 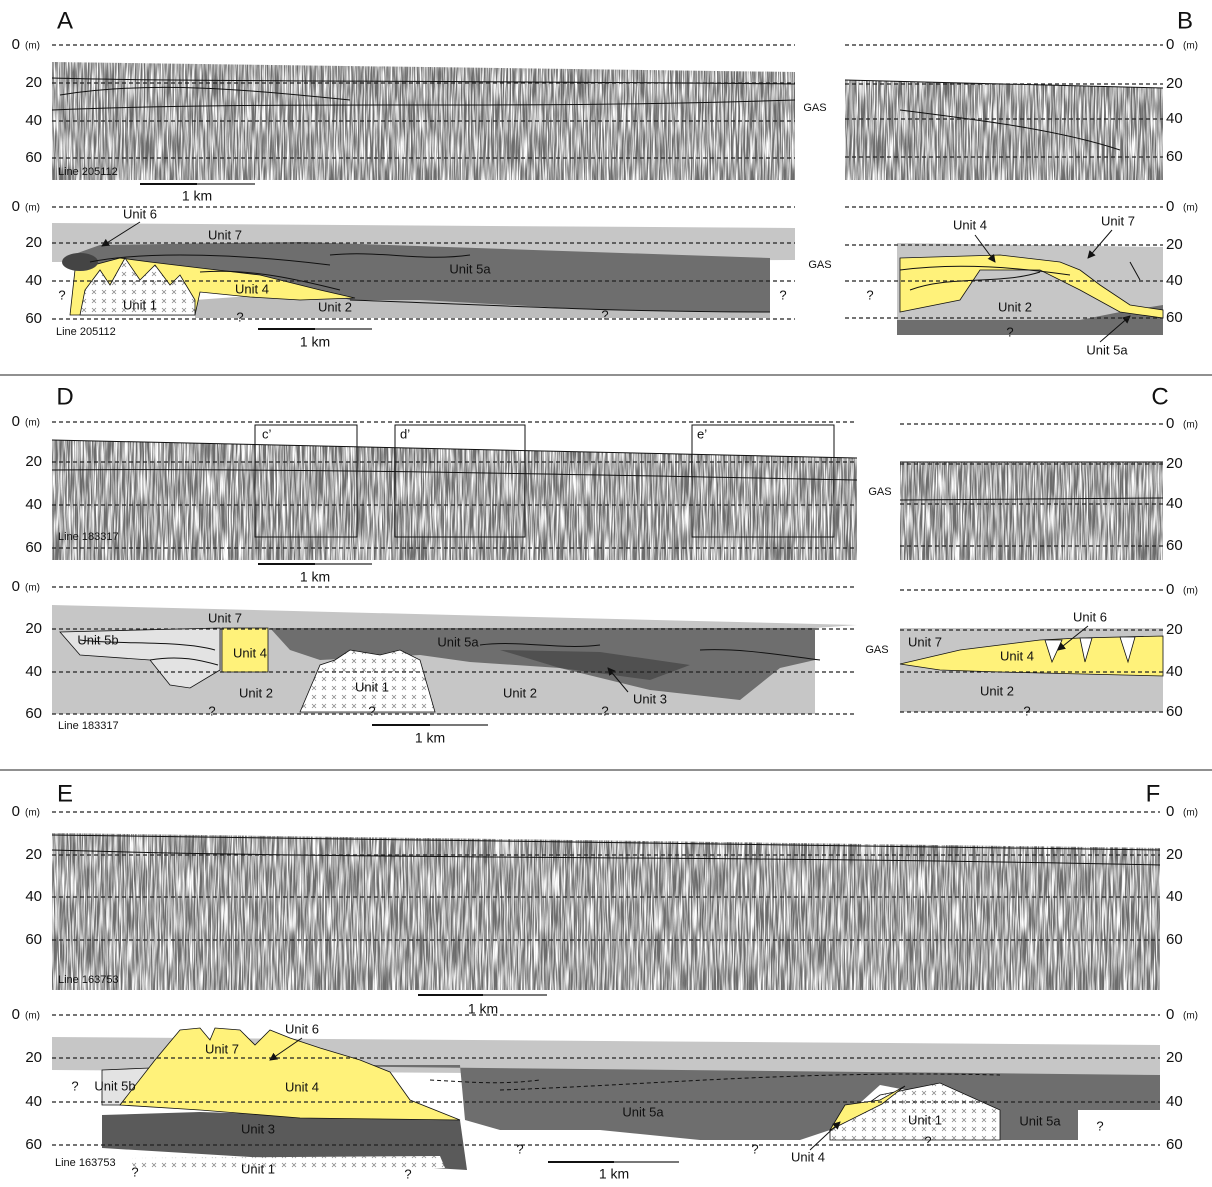 I want to click on panel-letter: F, so click(x=1153, y=793).